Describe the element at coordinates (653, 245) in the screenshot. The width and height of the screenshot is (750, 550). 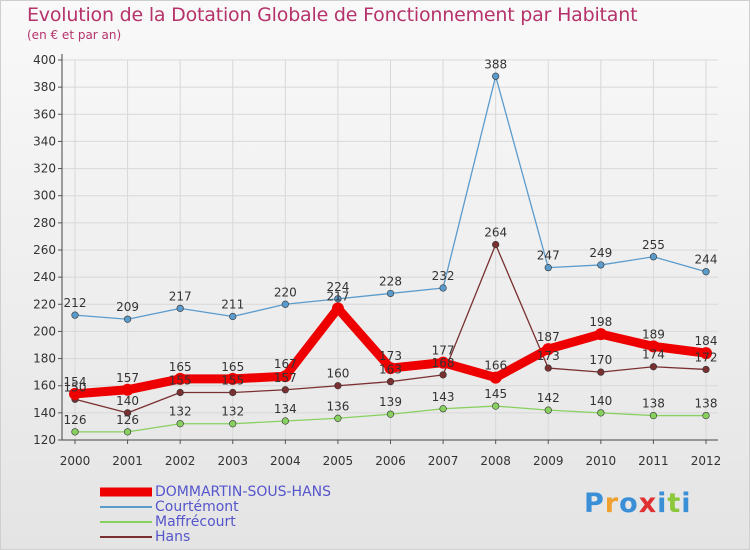
I see `data-label: 255` at that location.